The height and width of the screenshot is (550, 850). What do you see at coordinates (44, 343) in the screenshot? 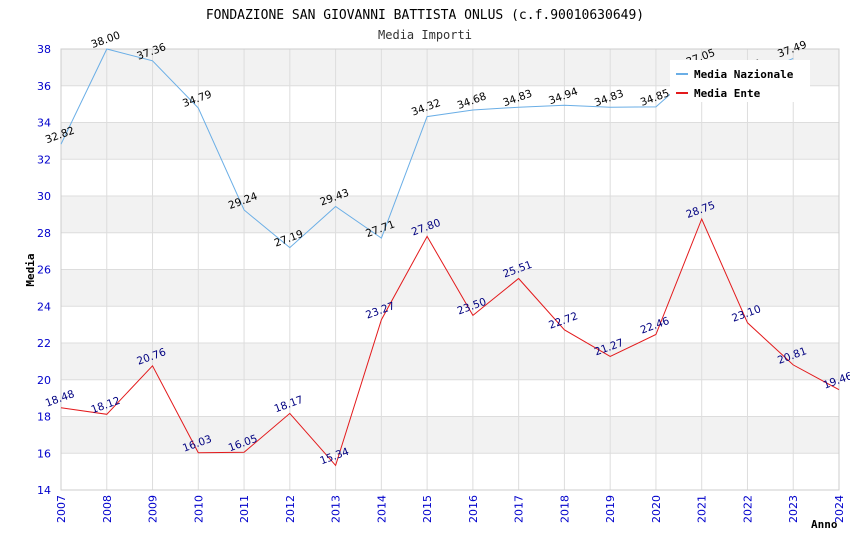
I see `y-tick-label: 22` at bounding box center [44, 343].